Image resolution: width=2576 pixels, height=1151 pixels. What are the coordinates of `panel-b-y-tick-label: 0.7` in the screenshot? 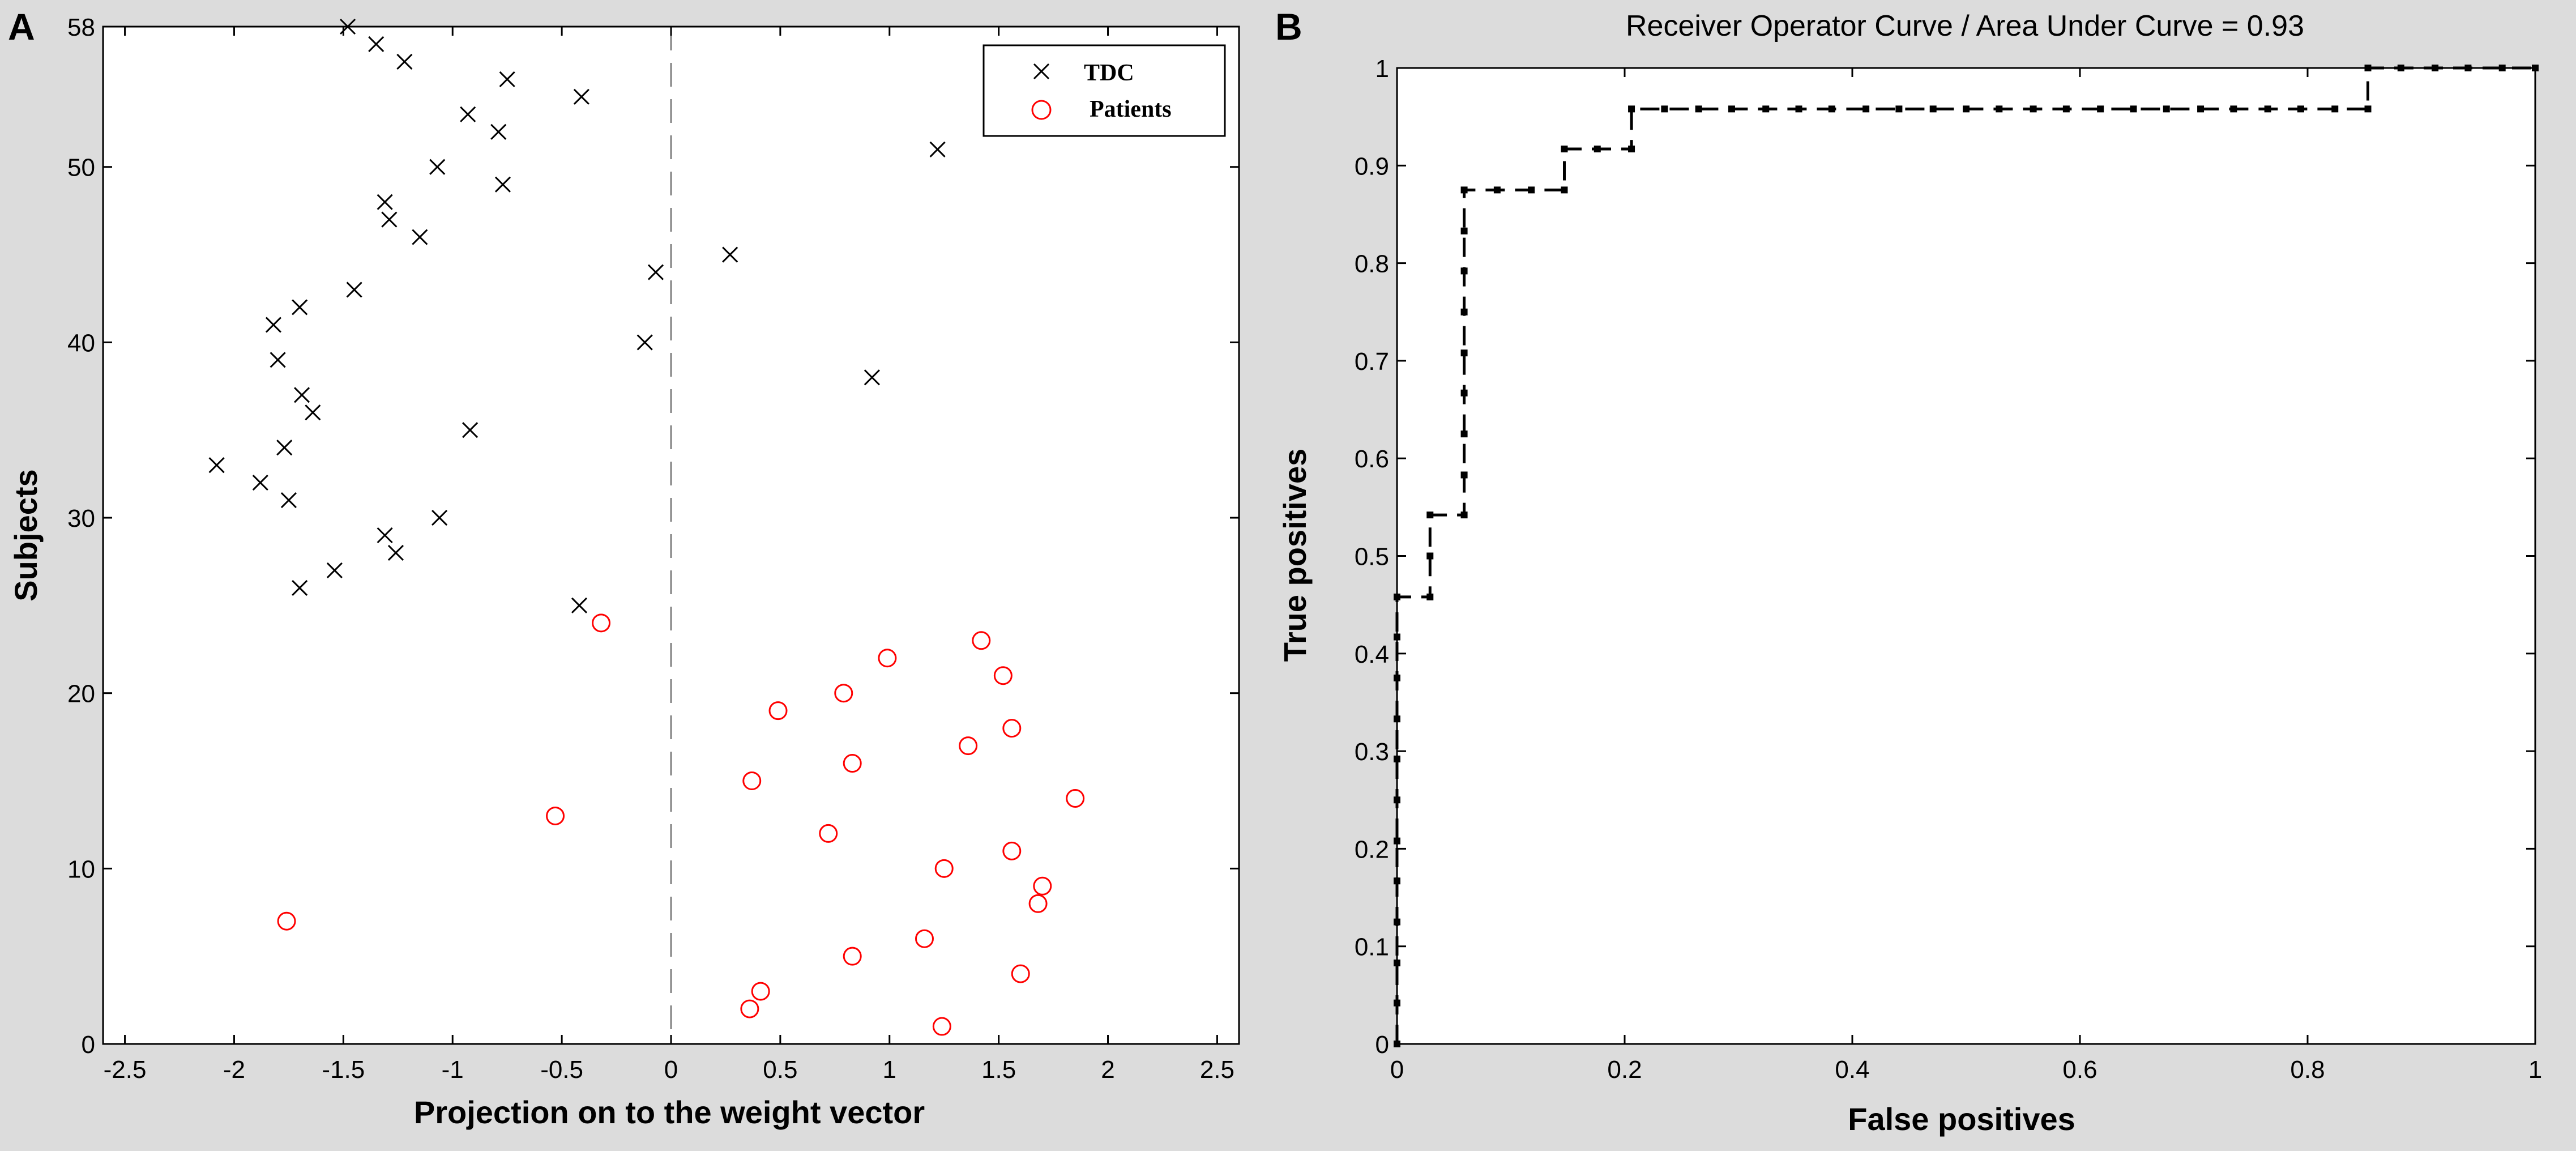 It's located at (1372, 362).